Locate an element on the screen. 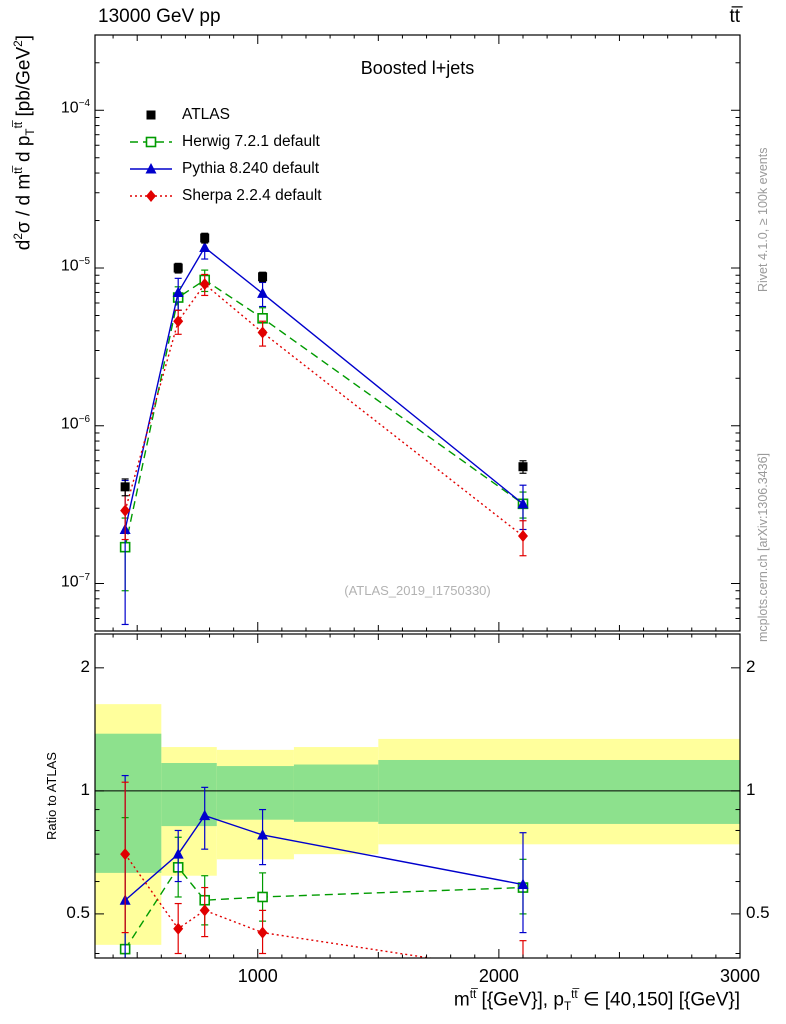 Image resolution: width=786 pixels, height=1024 pixels. legend-item-herwig-7-2-1-default: Herwig 7.2.1 default is located at coordinates (225, 141).